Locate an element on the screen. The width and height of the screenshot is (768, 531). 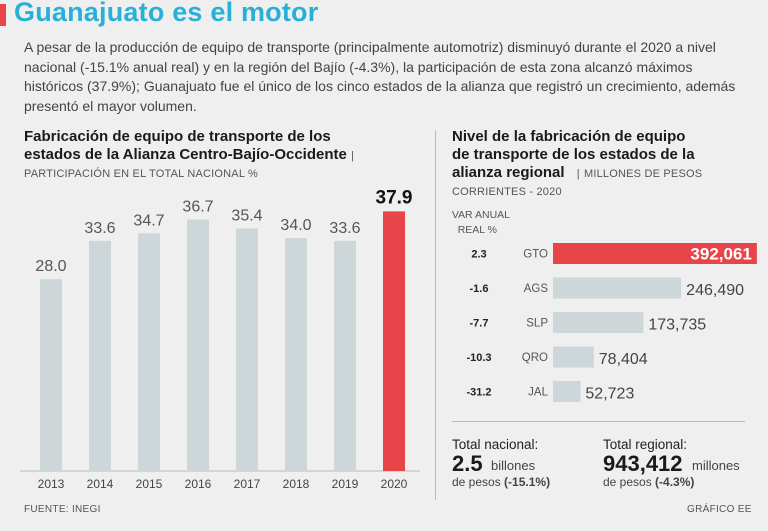
left-chart-subtitle: PARTICIPACIÓN EN EL TOTAL NACIONAL % is located at coordinates (141, 174).